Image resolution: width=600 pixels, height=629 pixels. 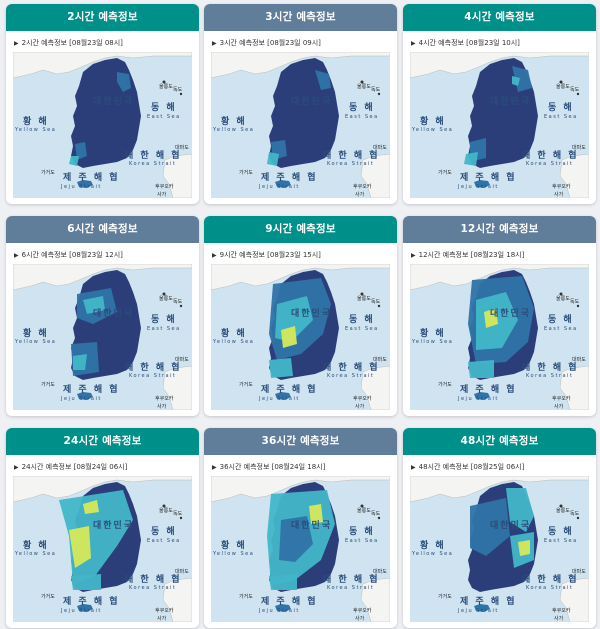 I want to click on forecast-card-title: 36시간 예측정보, so click(x=300, y=441).